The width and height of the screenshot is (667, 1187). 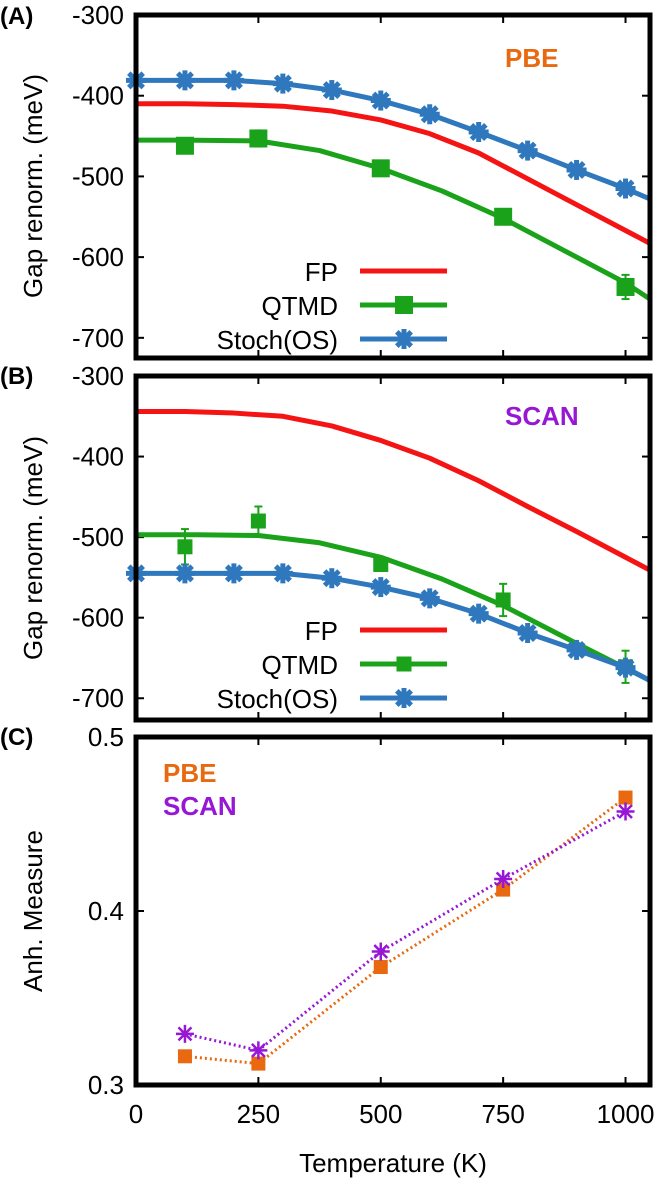 What do you see at coordinates (380, 1114) in the screenshot?
I see `x-tick-label: 500` at bounding box center [380, 1114].